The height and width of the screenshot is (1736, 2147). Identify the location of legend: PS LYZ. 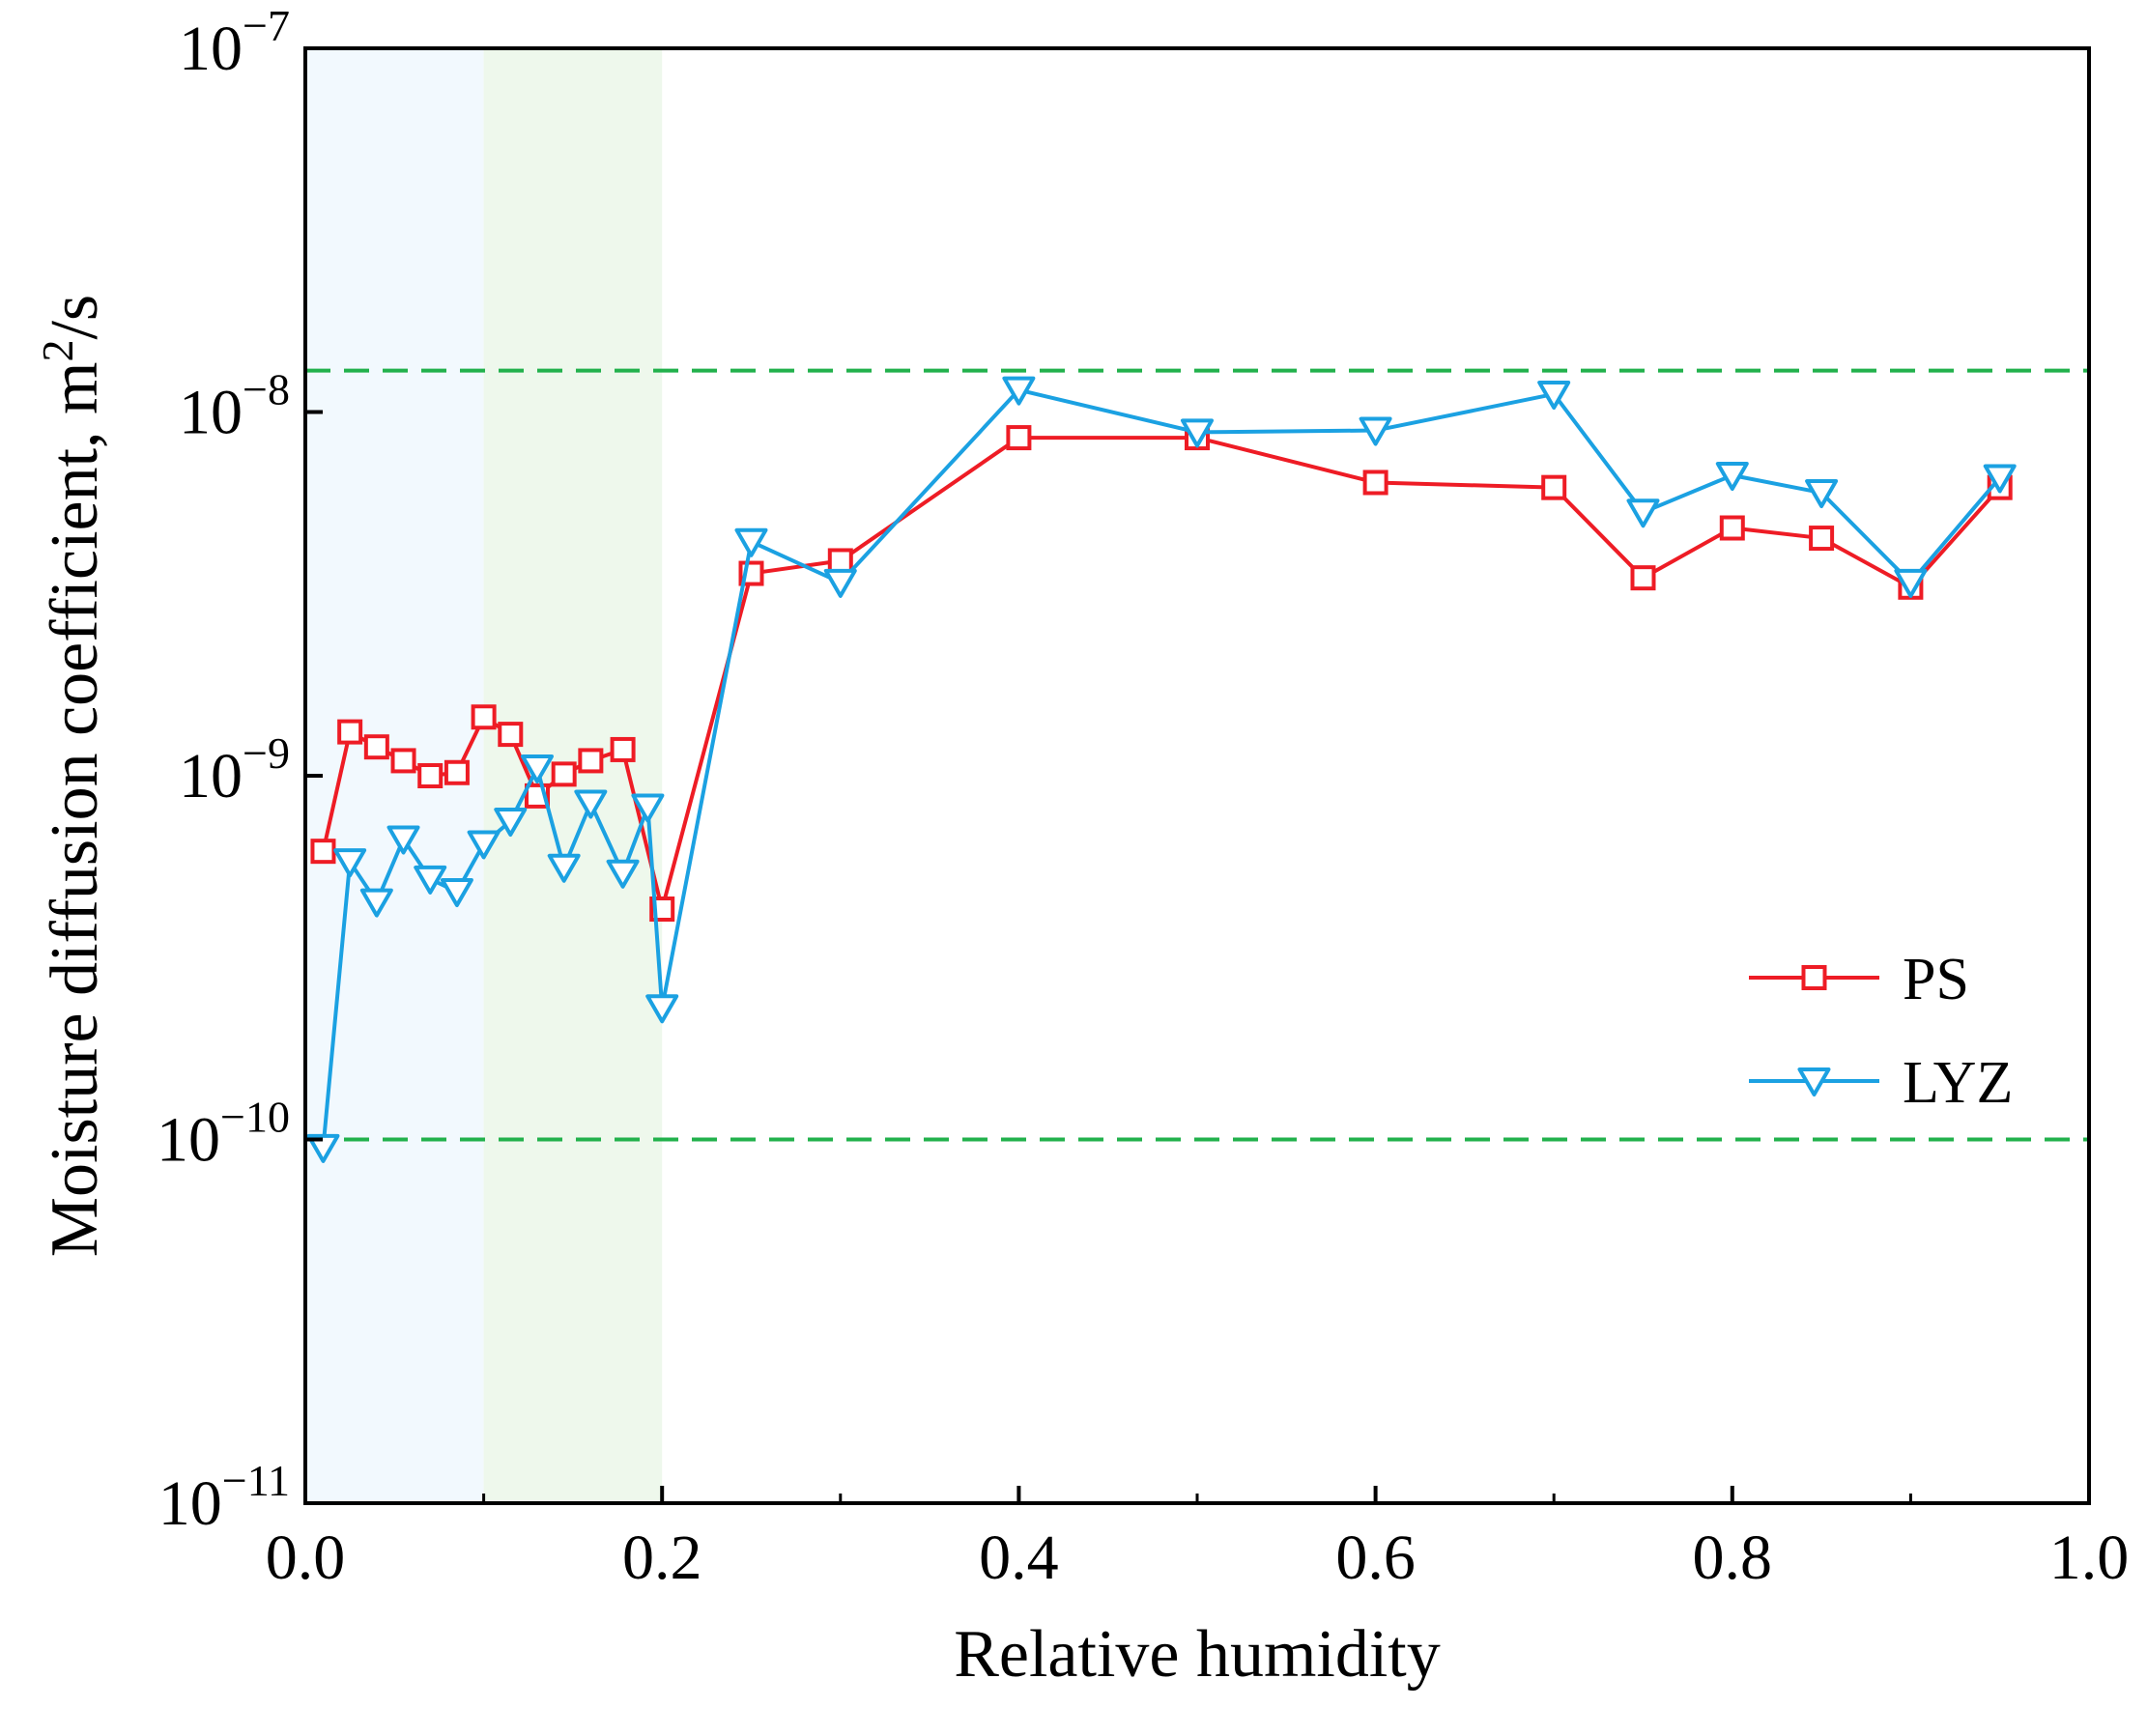
(1881, 1031).